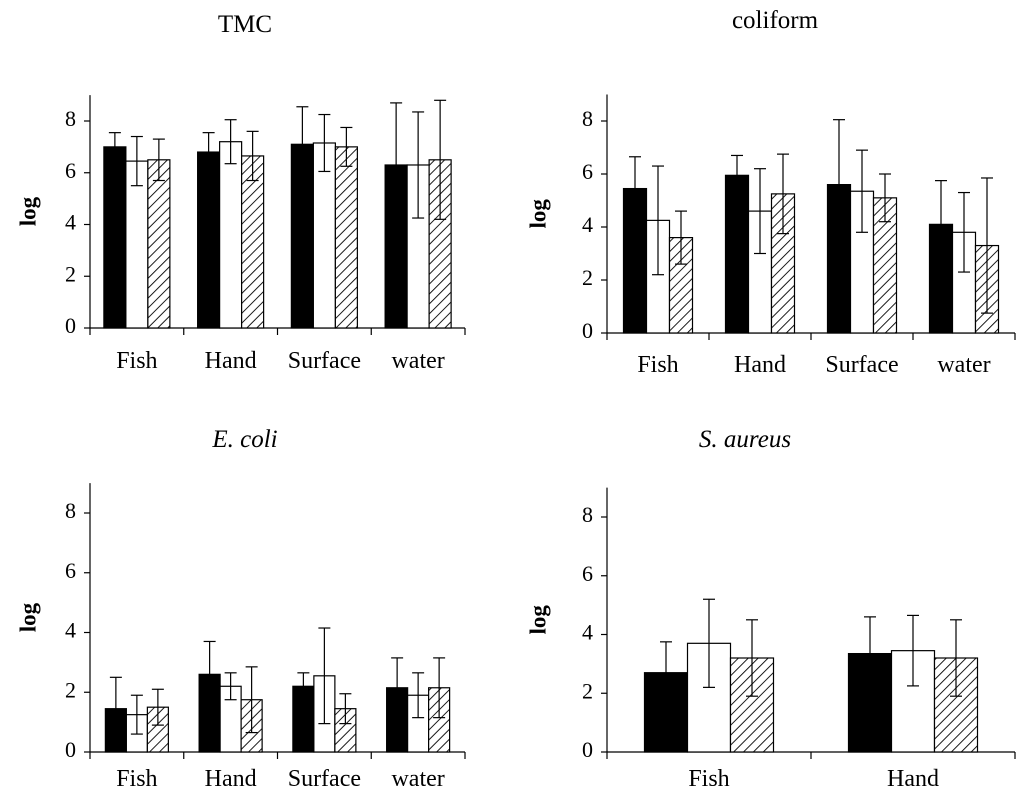  I want to click on chart-title: S. aureus, so click(745, 439).